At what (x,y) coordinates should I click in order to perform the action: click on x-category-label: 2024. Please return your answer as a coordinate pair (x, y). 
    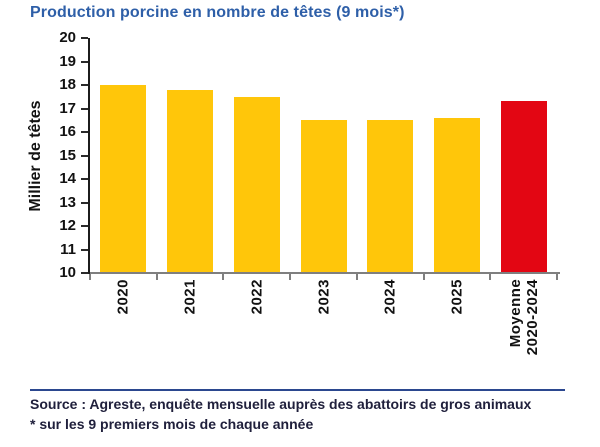
    Looking at the image, I should click on (390, 297).